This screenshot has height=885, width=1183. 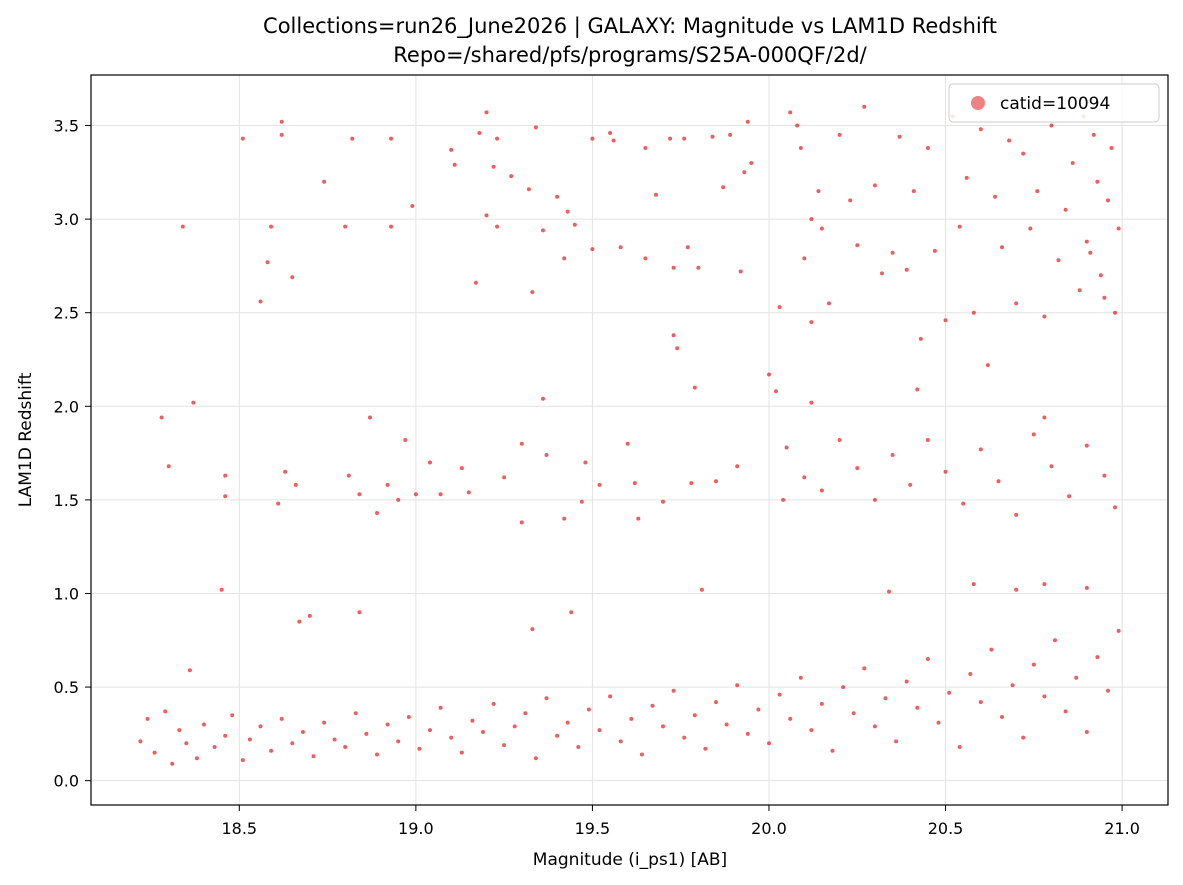 What do you see at coordinates (66, 406) in the screenshot?
I see `y-tick-label: 2.0` at bounding box center [66, 406].